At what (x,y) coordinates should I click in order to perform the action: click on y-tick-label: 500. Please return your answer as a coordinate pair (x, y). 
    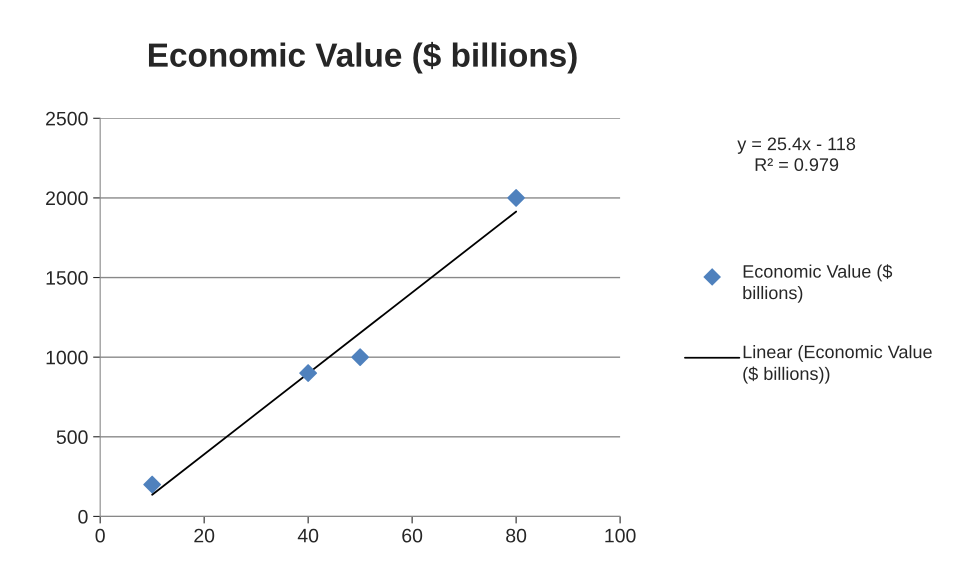
    Looking at the image, I should click on (72, 437).